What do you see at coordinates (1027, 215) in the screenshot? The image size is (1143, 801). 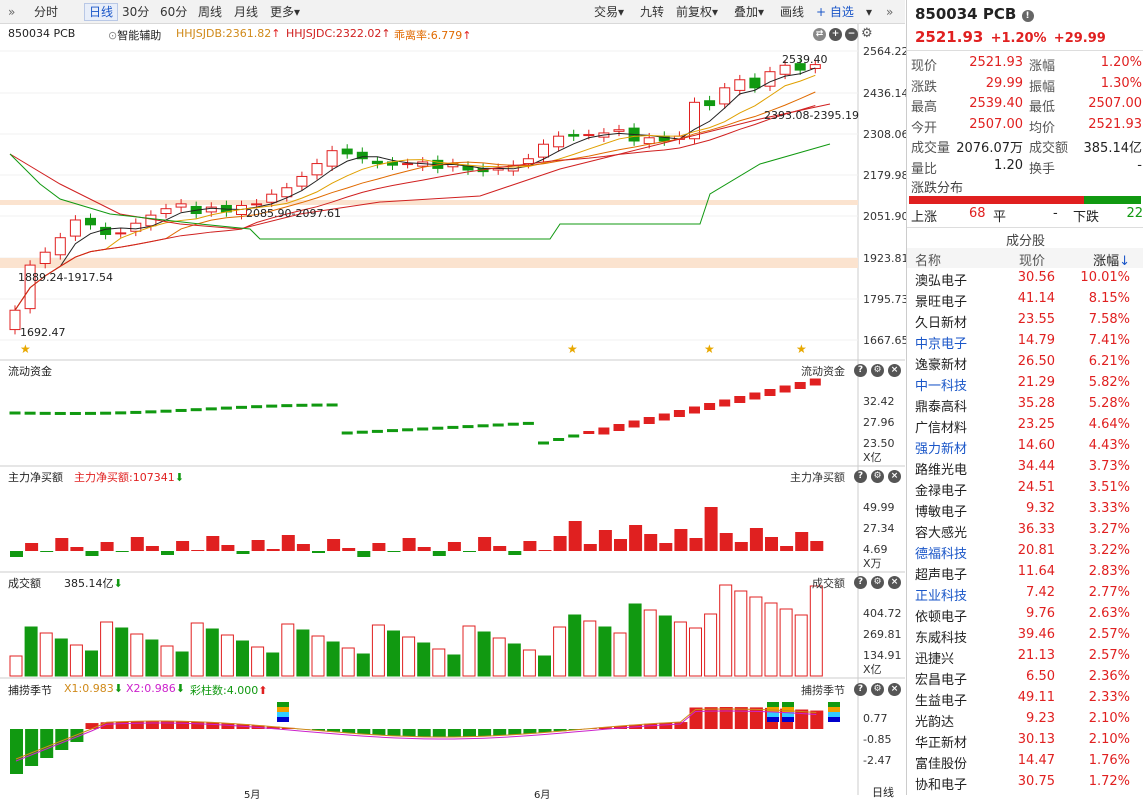 I see `dist-counts: 上涨 68 平 - 下跌 22` at bounding box center [1027, 215].